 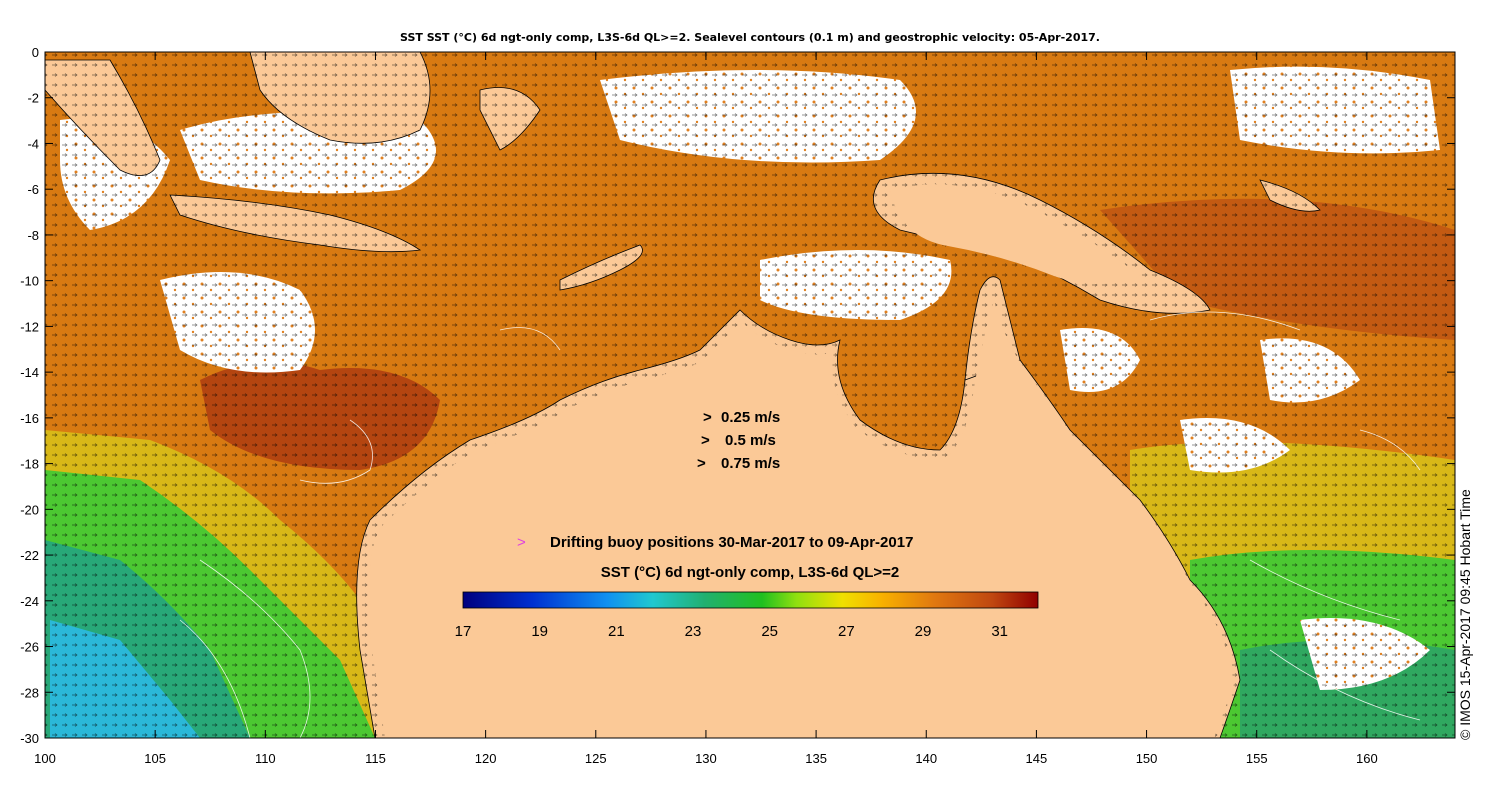 I want to click on x-tick-label: 140, so click(x=926, y=758).